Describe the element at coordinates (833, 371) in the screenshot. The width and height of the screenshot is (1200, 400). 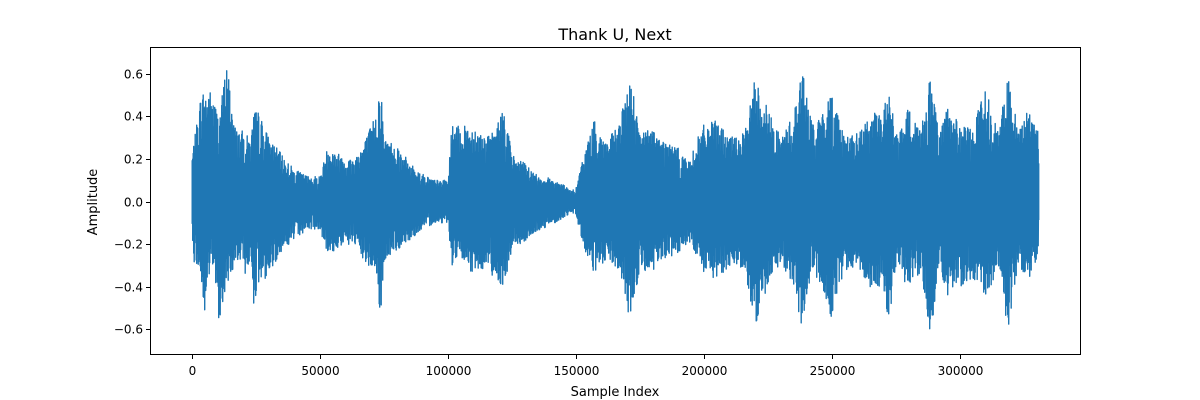
I see `x-tick-label: 250000` at that location.